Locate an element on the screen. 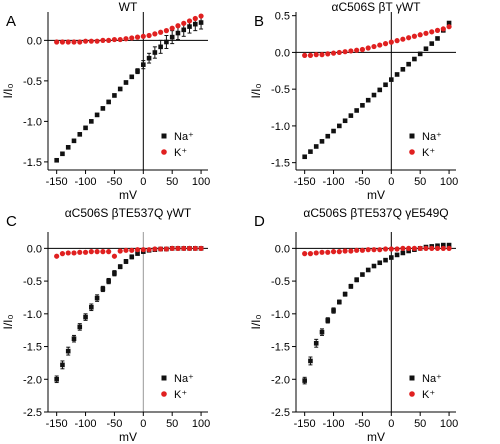  y-tick-label: -0.5 is located at coordinates (32, 282).